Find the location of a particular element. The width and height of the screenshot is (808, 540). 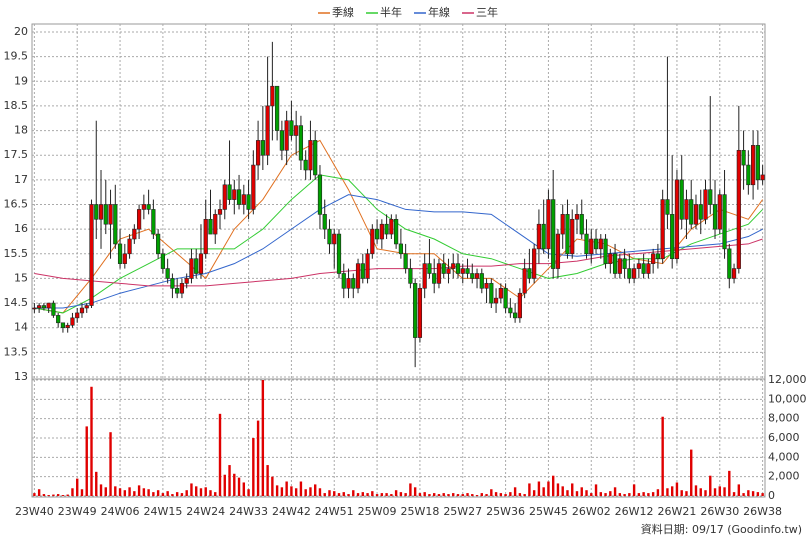

x-tick-label: 26W21 is located at coordinates (677, 511).